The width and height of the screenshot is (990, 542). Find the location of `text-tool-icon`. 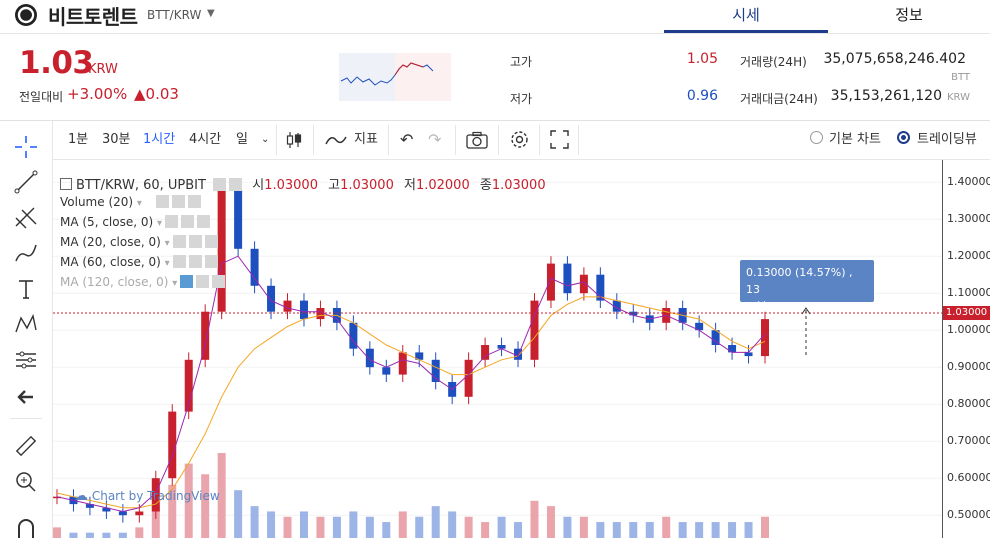

text-tool-icon is located at coordinates (26, 289).